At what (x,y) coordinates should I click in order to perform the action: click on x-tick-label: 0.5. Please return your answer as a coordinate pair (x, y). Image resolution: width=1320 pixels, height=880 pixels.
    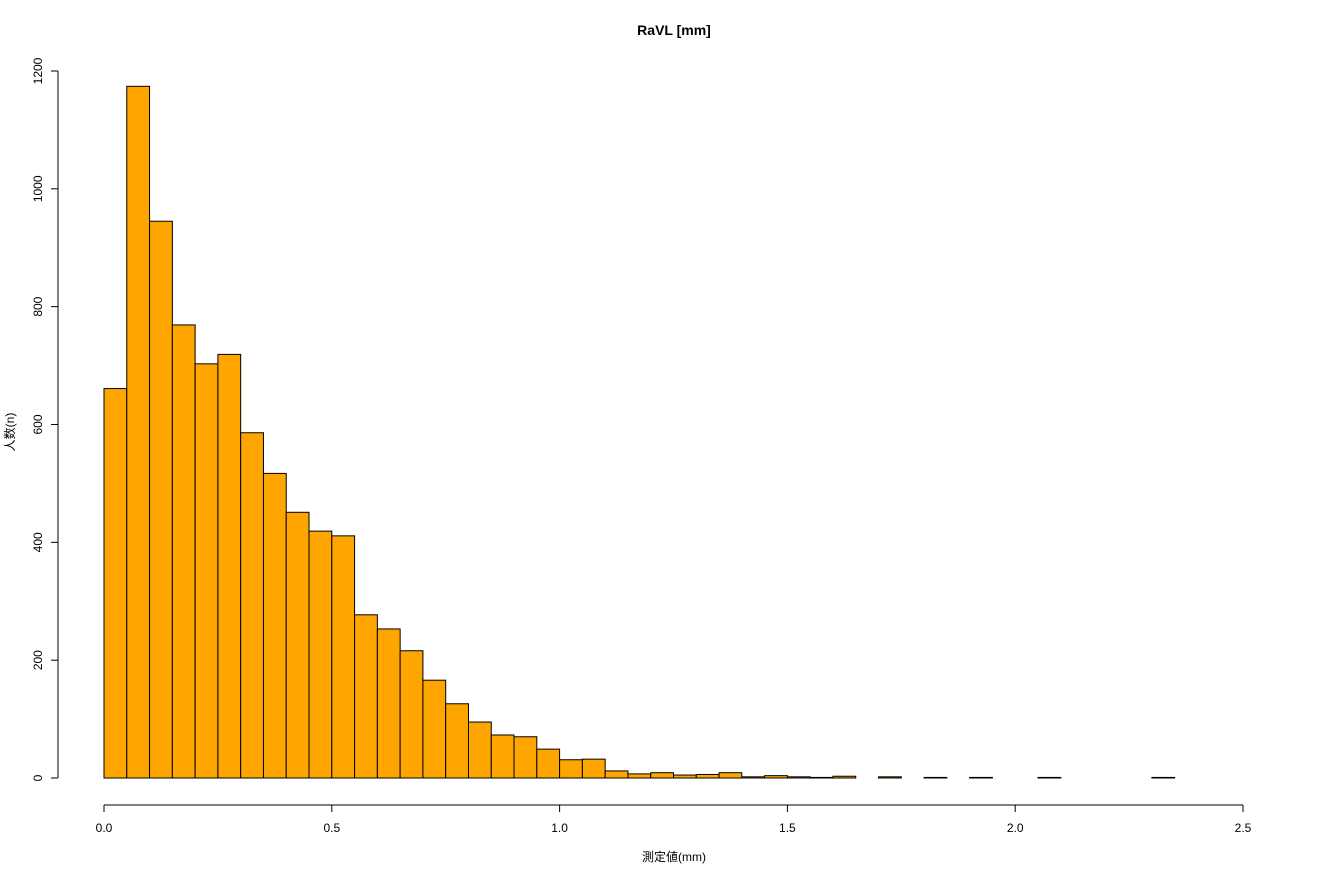
    Looking at the image, I should click on (331, 828).